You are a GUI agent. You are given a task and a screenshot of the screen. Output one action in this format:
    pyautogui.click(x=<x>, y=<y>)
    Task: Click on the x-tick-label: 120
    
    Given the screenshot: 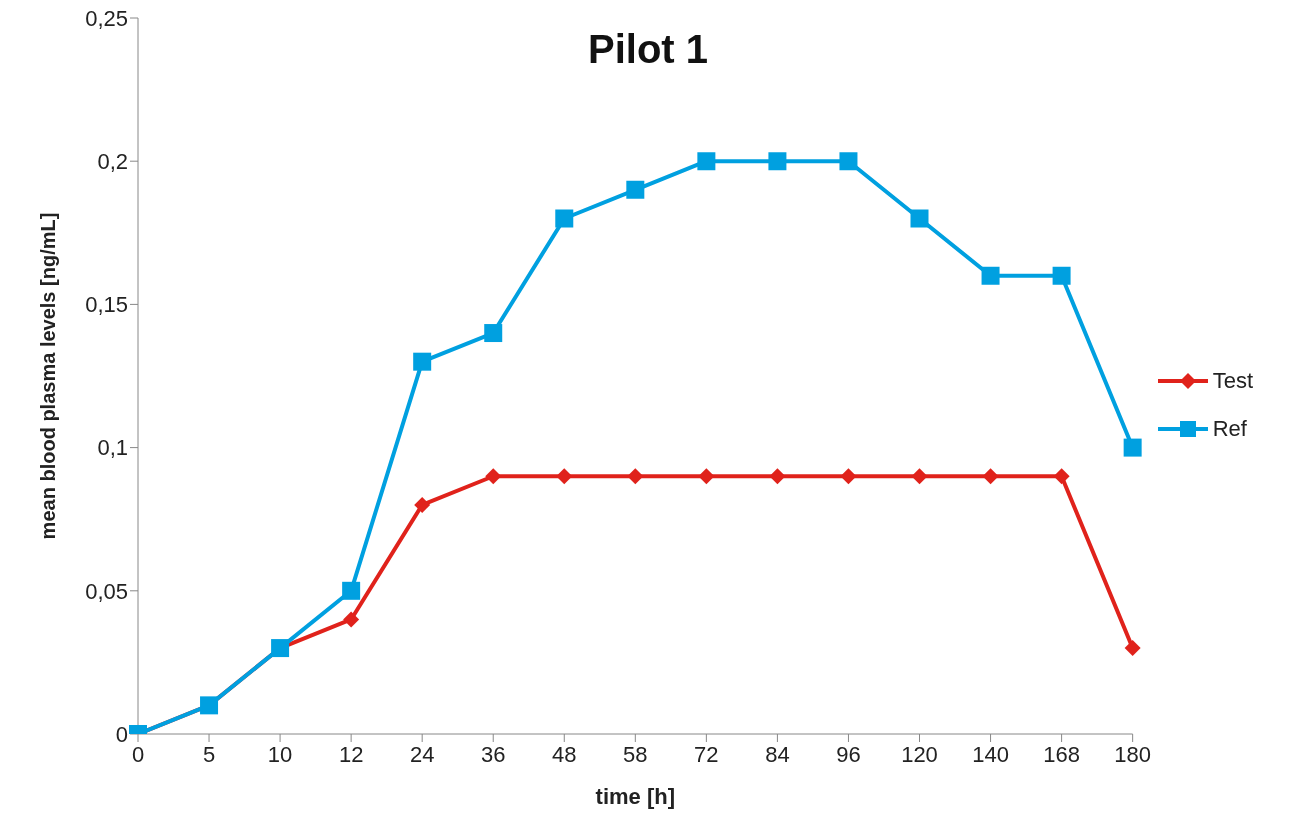 What is the action you would take?
    pyautogui.click(x=919, y=754)
    